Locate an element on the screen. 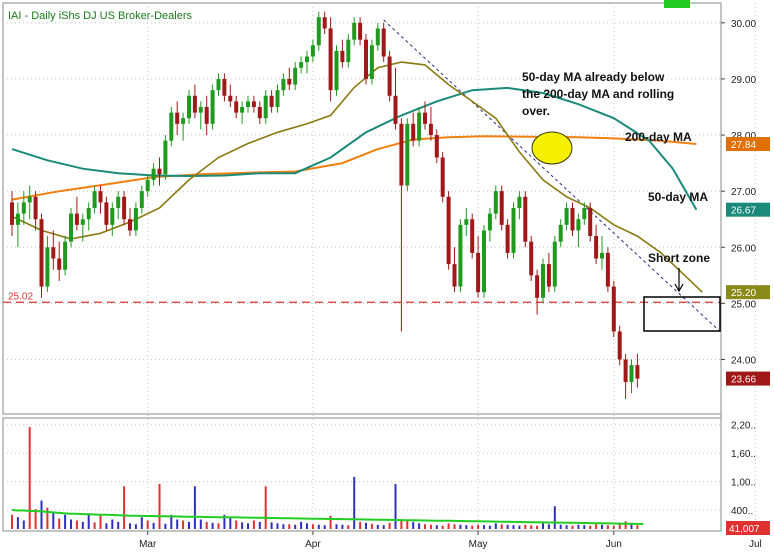  price-tick-label: 27.00 is located at coordinates (743, 192).